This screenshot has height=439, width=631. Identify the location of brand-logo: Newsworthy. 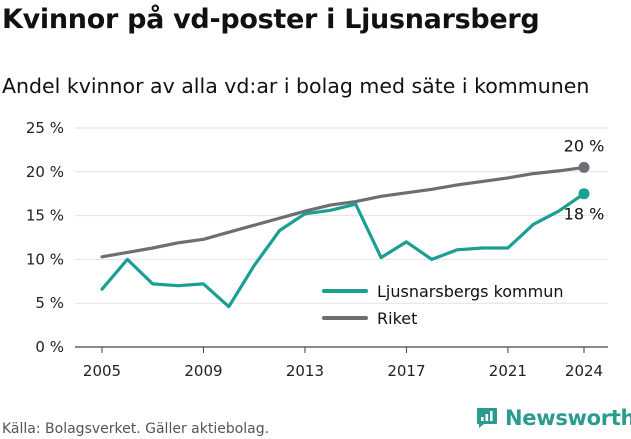
(553, 418).